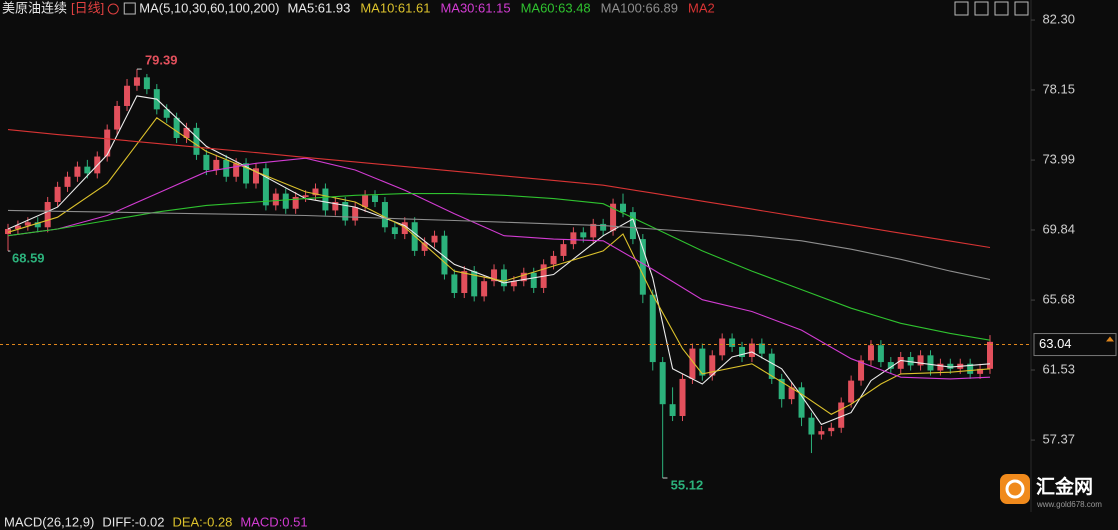  Describe the element at coordinates (209, 7) in the screenshot. I see `header-label: MA(5,10,30,60,100,200)` at that location.